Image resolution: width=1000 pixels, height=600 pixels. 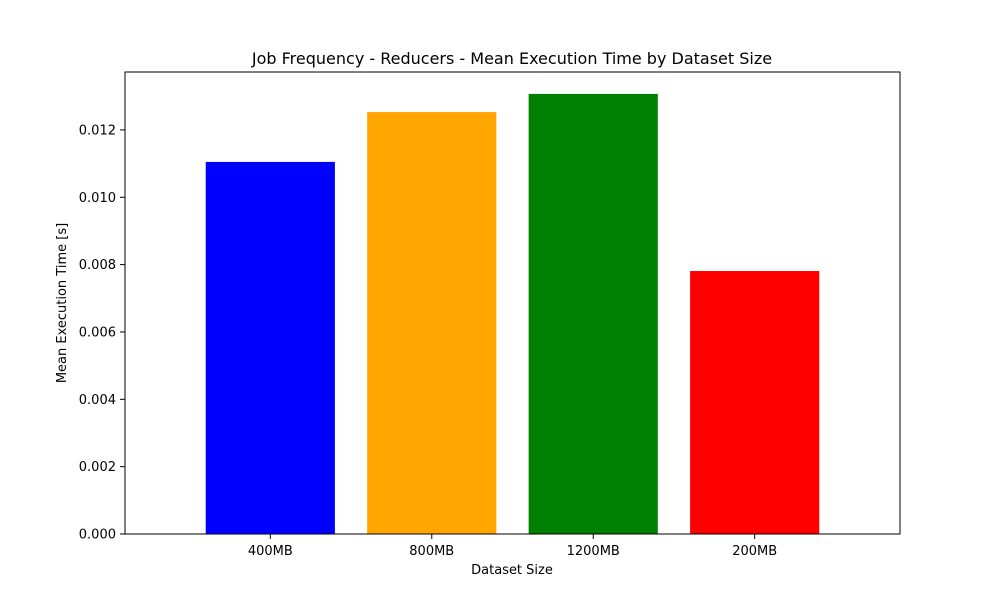 I want to click on y-axis: 0.000 0.002 0.004 0.006 0.008 0.010 0.012, so click(x=102, y=333).